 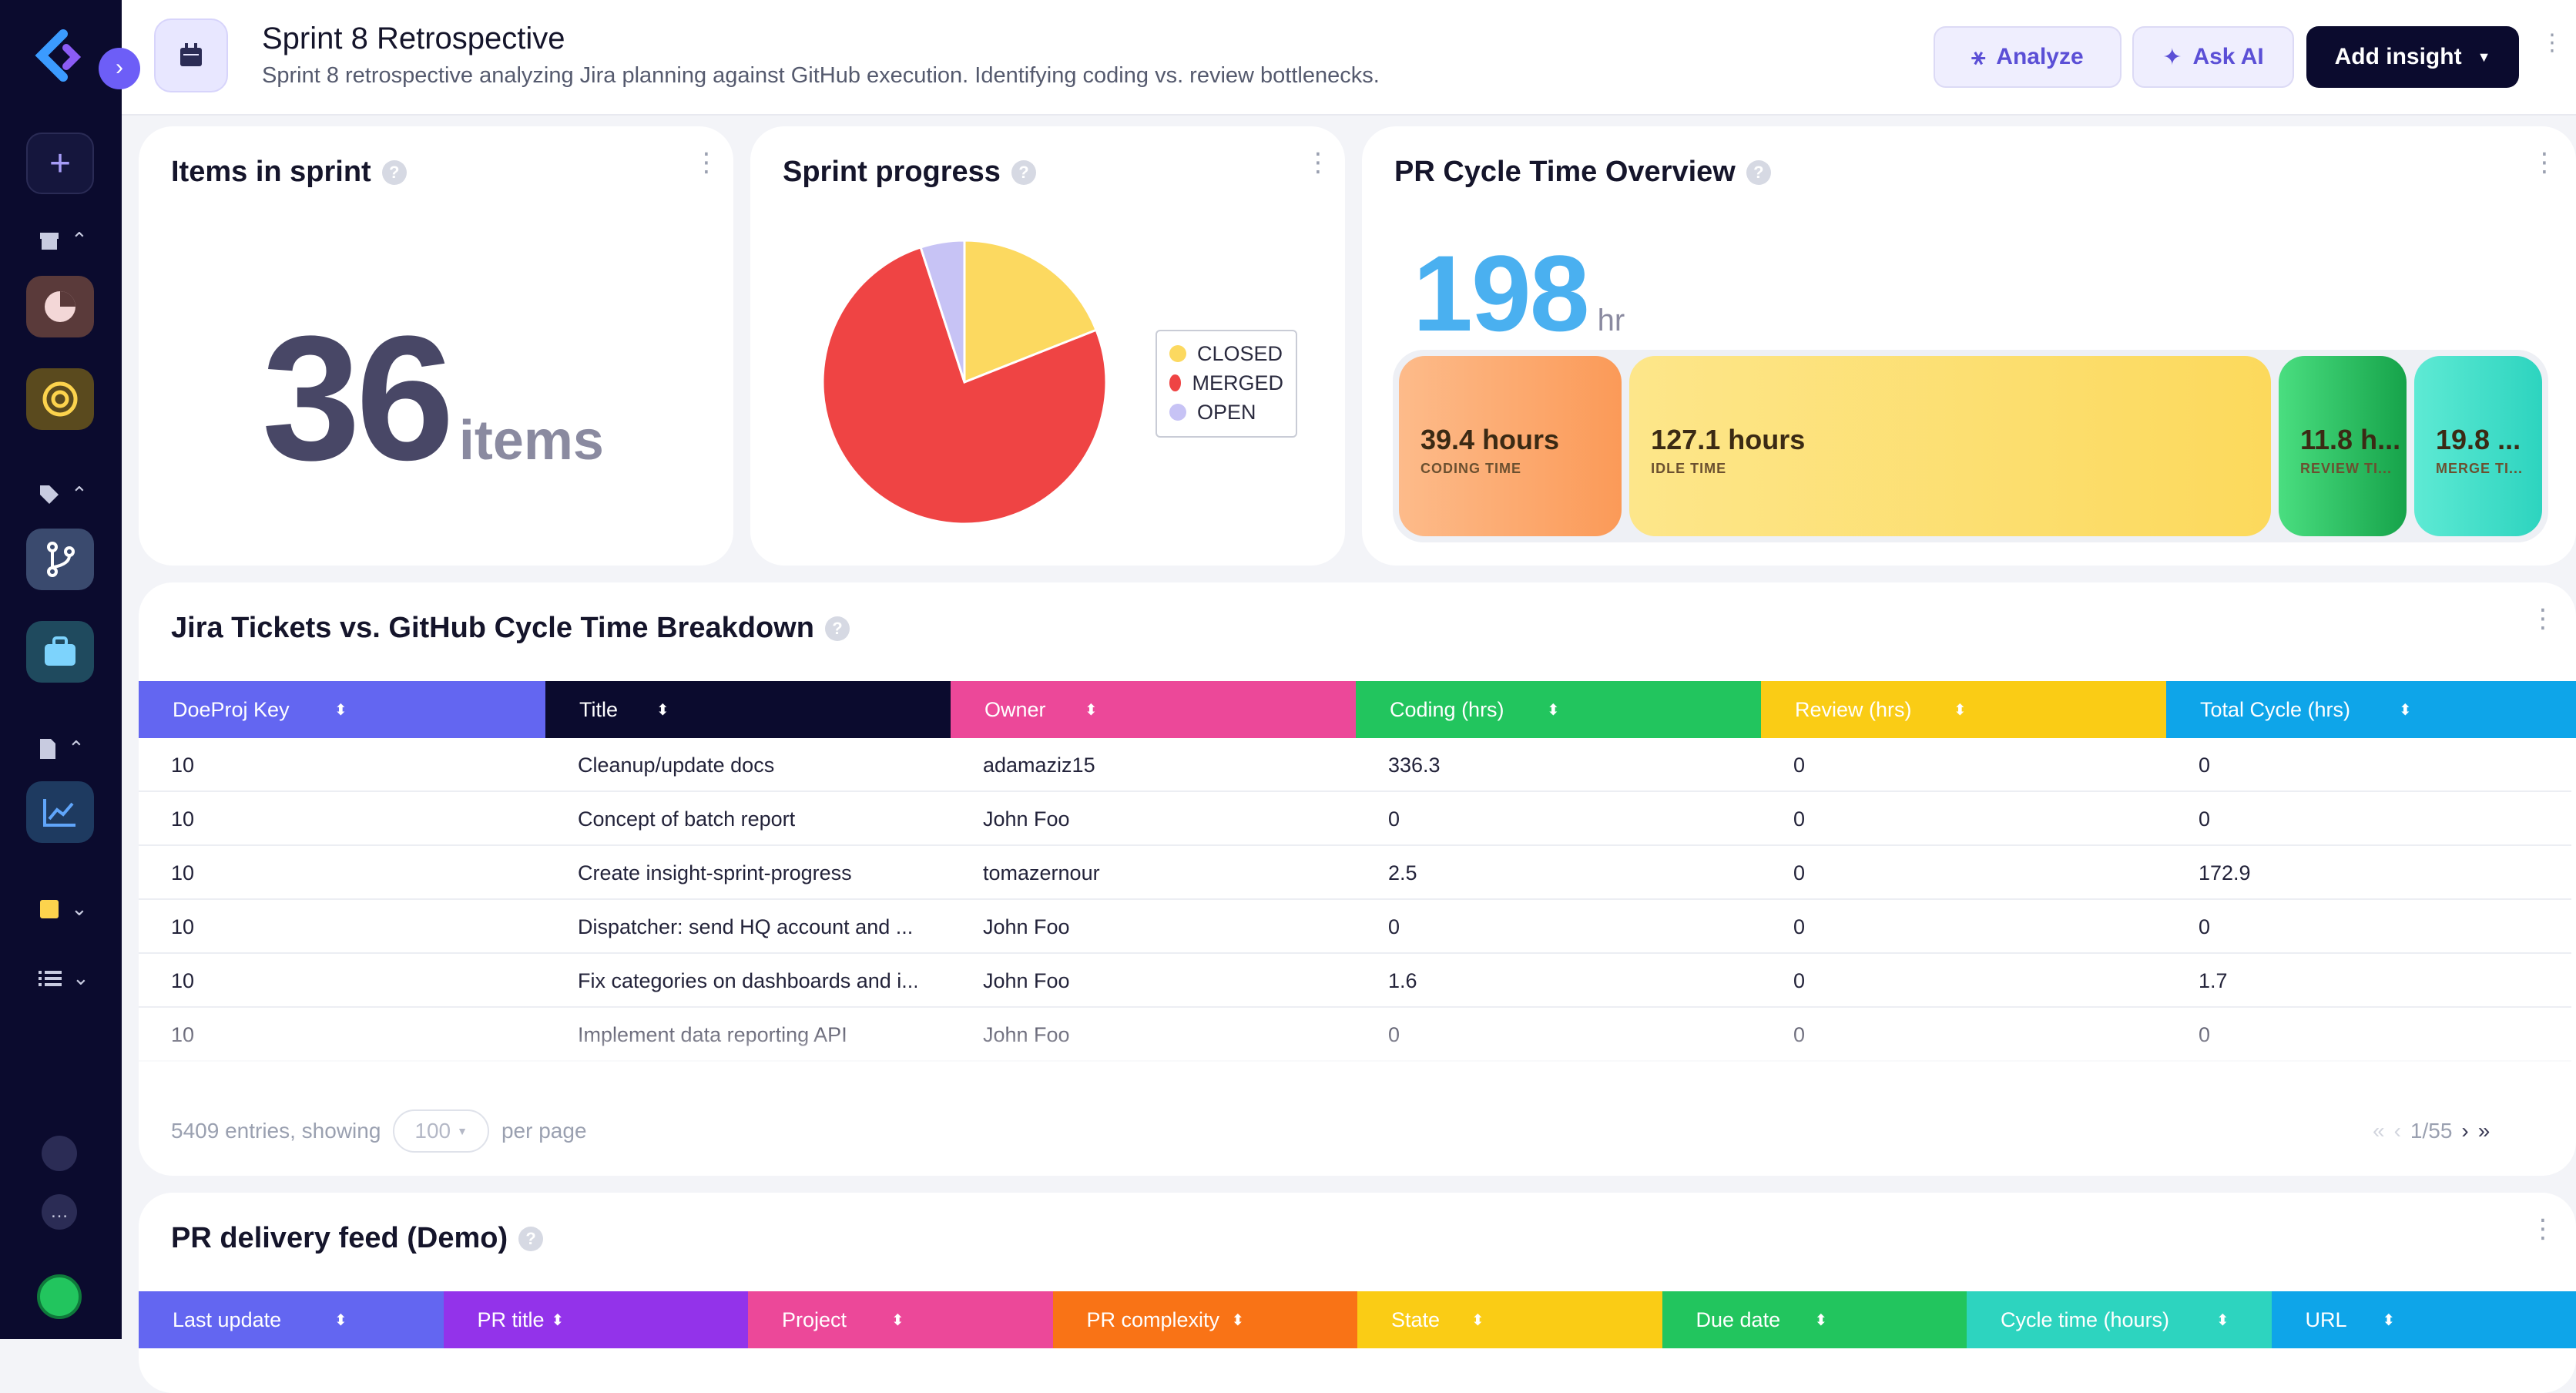 What do you see at coordinates (2397, 1131) in the screenshot?
I see `prev-page-icon: ‹` at bounding box center [2397, 1131].